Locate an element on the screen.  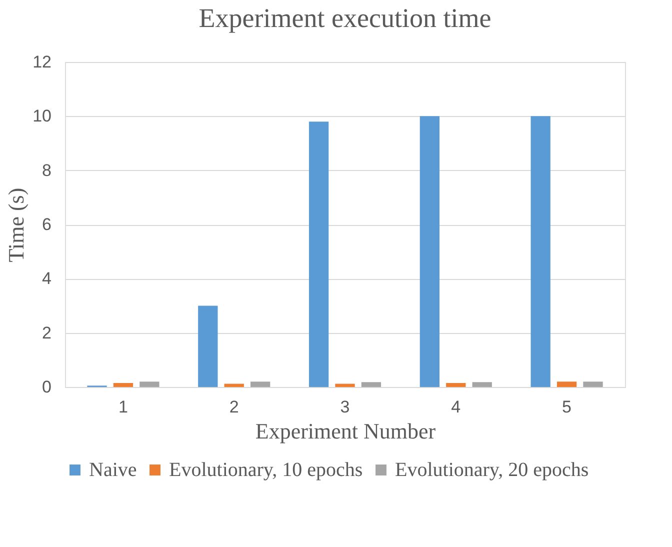
x-tick-label: 5 is located at coordinates (567, 407).